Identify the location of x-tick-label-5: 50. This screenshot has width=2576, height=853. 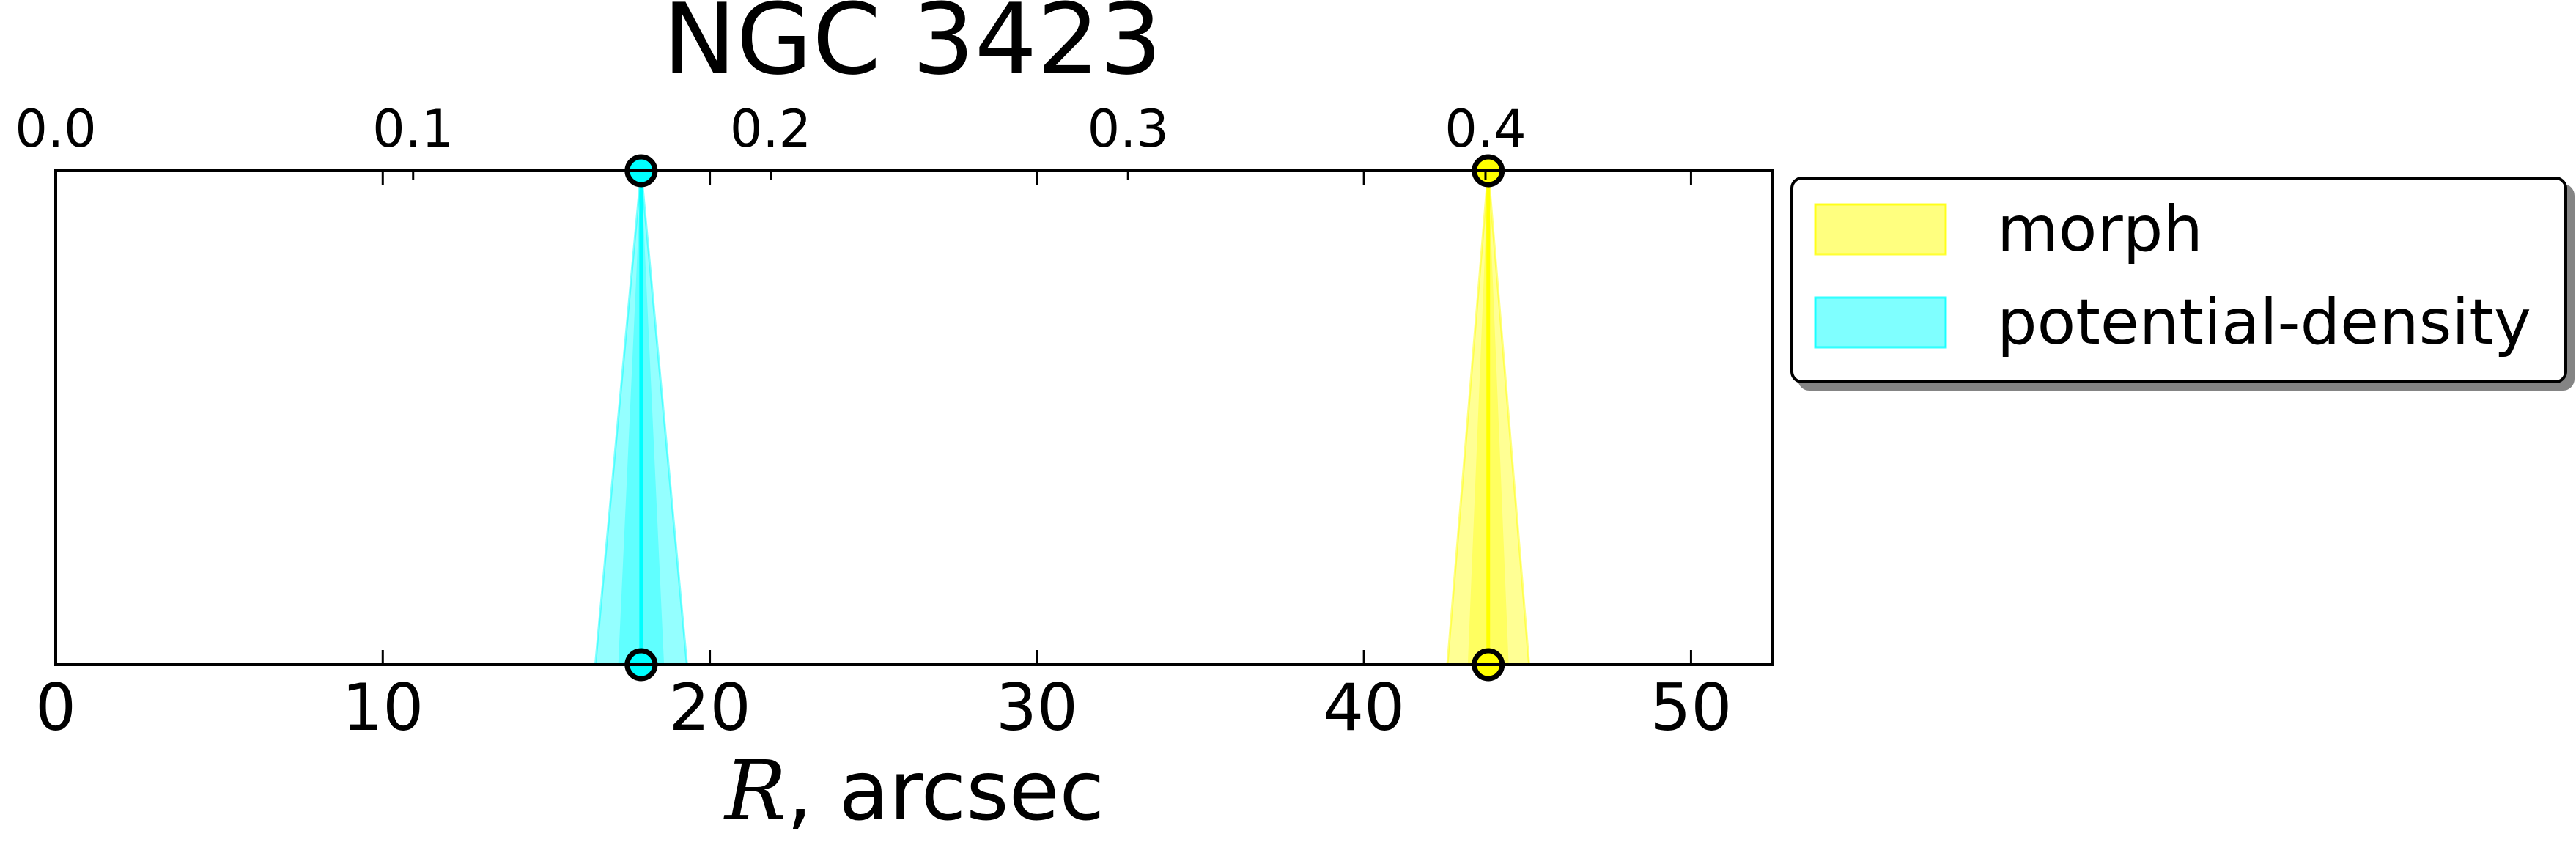
(1691, 707).